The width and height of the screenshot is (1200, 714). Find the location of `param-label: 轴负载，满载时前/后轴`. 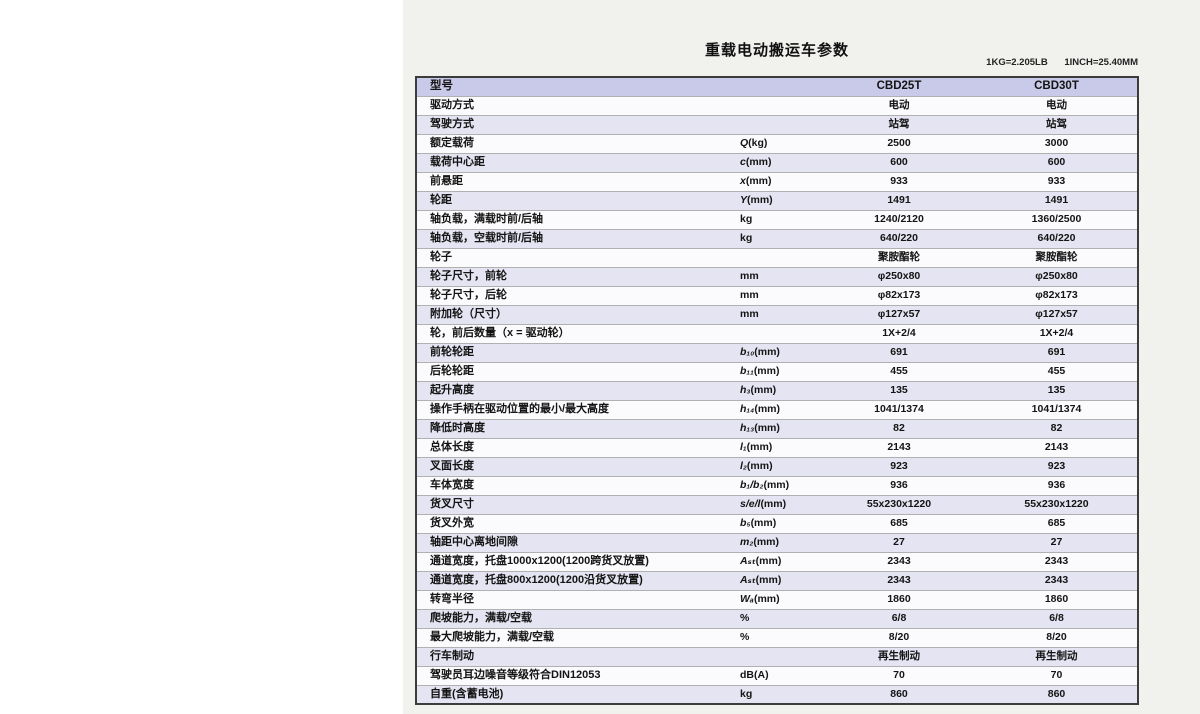

param-label: 轴负载，满载时前/后轴 is located at coordinates (571, 219).